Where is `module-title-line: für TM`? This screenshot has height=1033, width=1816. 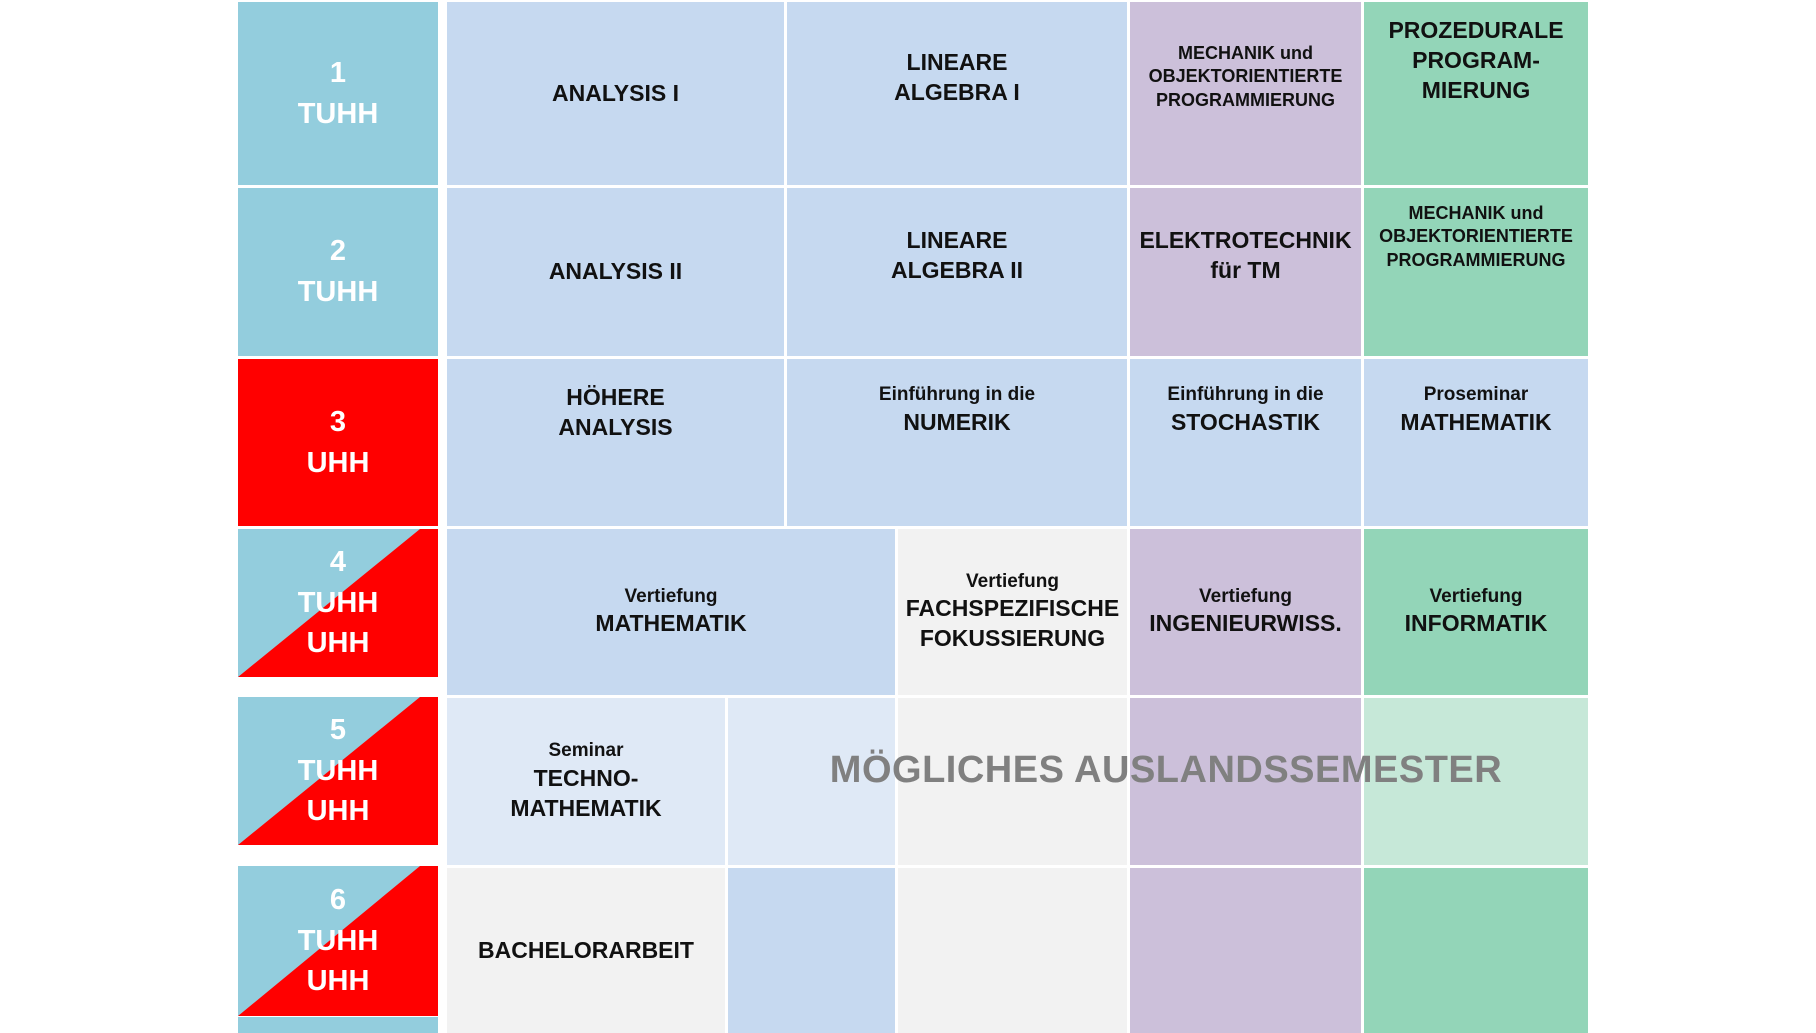
module-title-line: für TM is located at coordinates (1245, 269).